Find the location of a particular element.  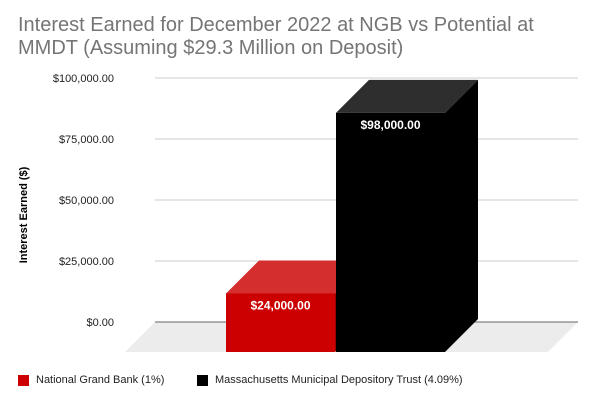

y-tick-label: $25,000.00 is located at coordinates (86, 262).